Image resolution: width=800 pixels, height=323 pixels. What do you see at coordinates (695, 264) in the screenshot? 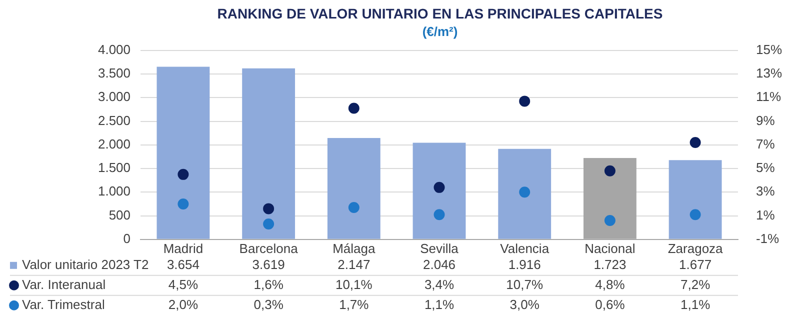
I see `data-label: 1.677` at bounding box center [695, 264].